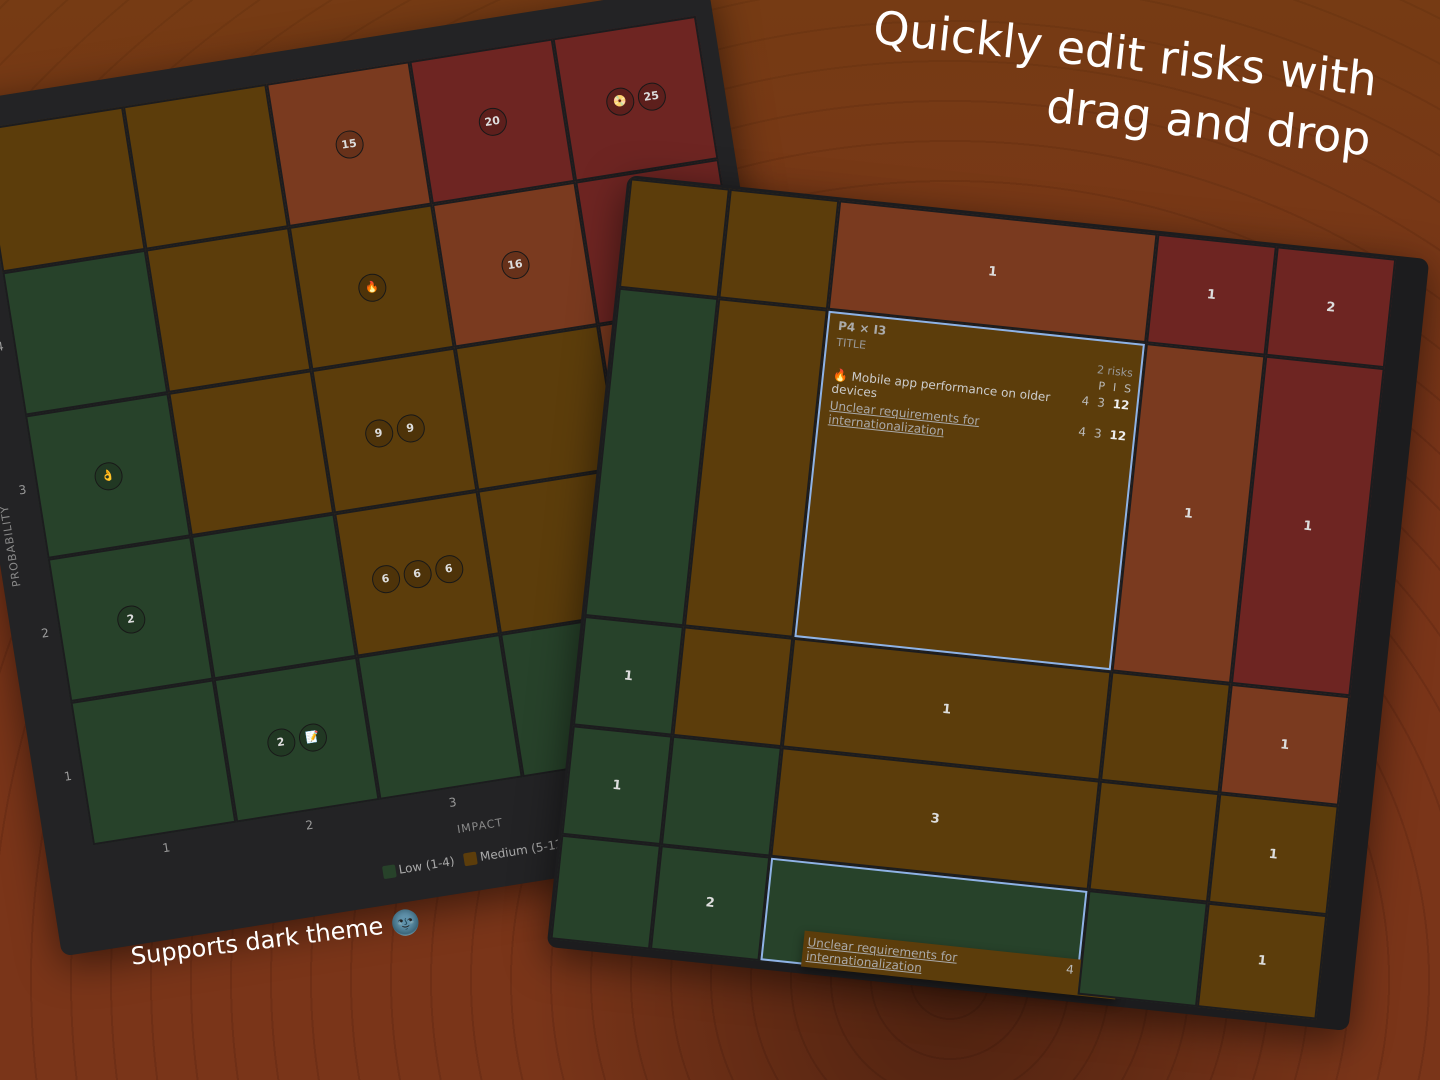 Image resolution: width=1440 pixels, height=1080 pixels. I want to click on risk-badge: 🔥, so click(371, 287).